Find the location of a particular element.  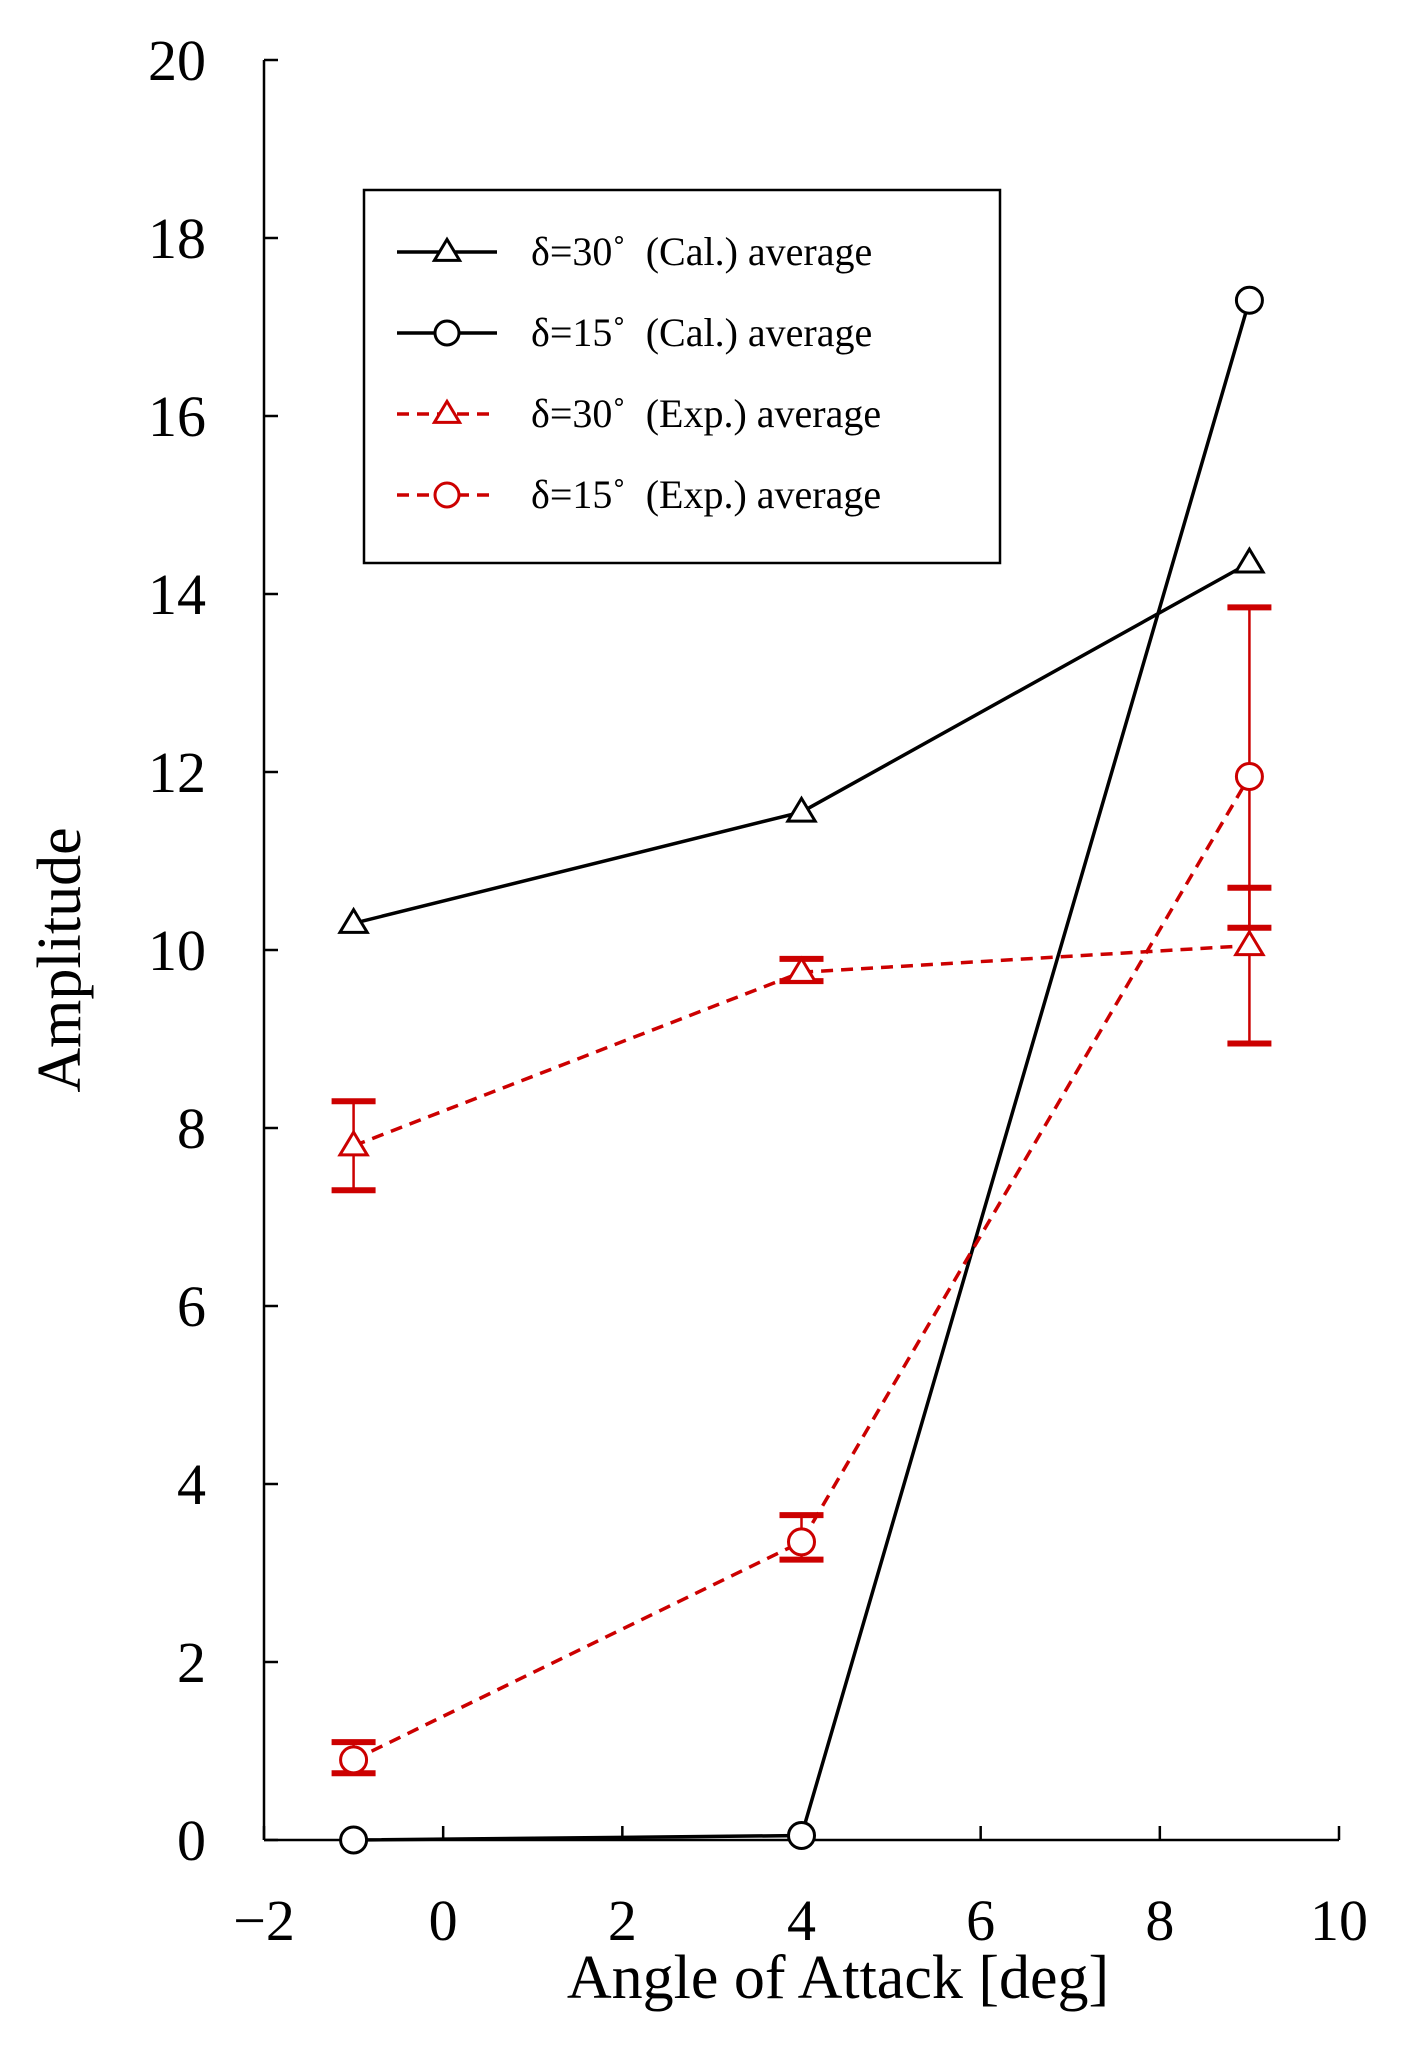

legend-item: δ=30˚ (Cal.) average is located at coordinates (634, 251).